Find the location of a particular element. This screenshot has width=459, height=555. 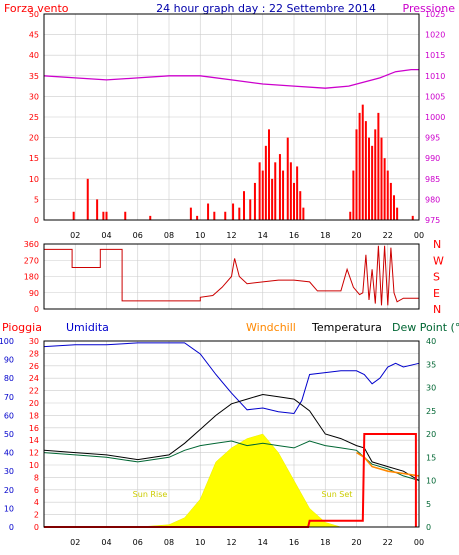

pressure-line is located at coordinates (231, 78).